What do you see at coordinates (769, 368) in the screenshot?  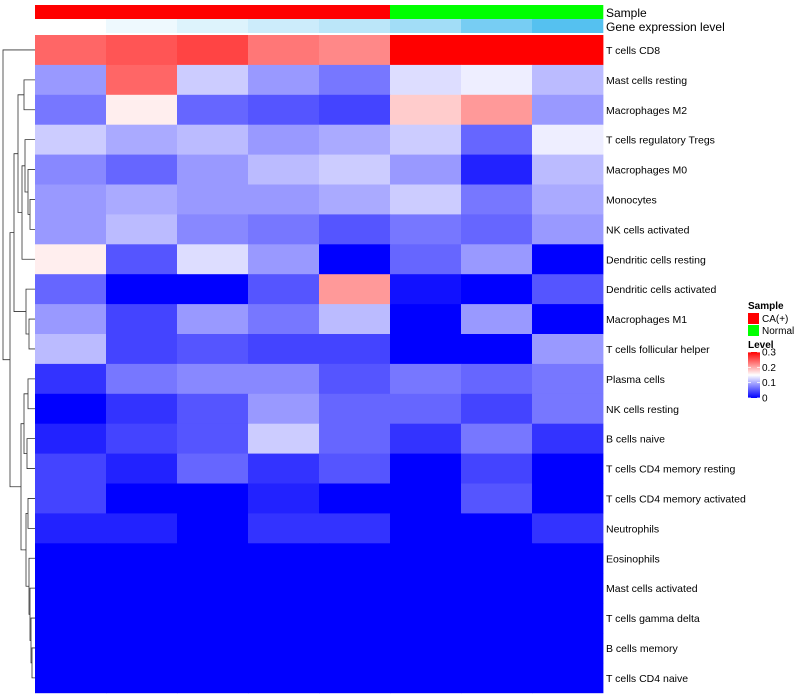 I see `legend-tick-label: 0.2` at bounding box center [769, 368].